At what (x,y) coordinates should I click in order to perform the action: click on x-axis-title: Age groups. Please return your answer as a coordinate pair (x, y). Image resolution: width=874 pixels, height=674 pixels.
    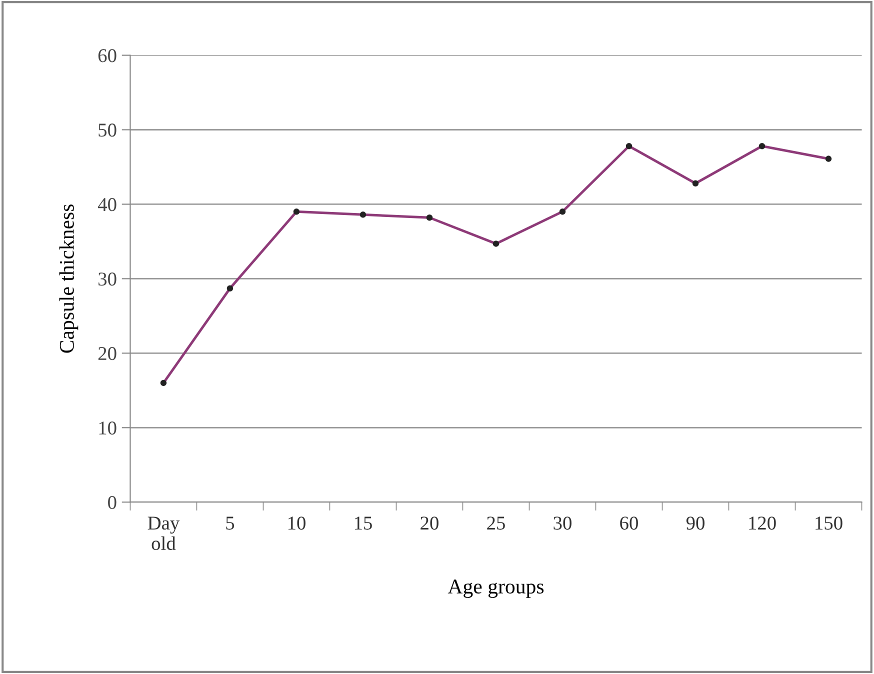
    Looking at the image, I should click on (496, 589).